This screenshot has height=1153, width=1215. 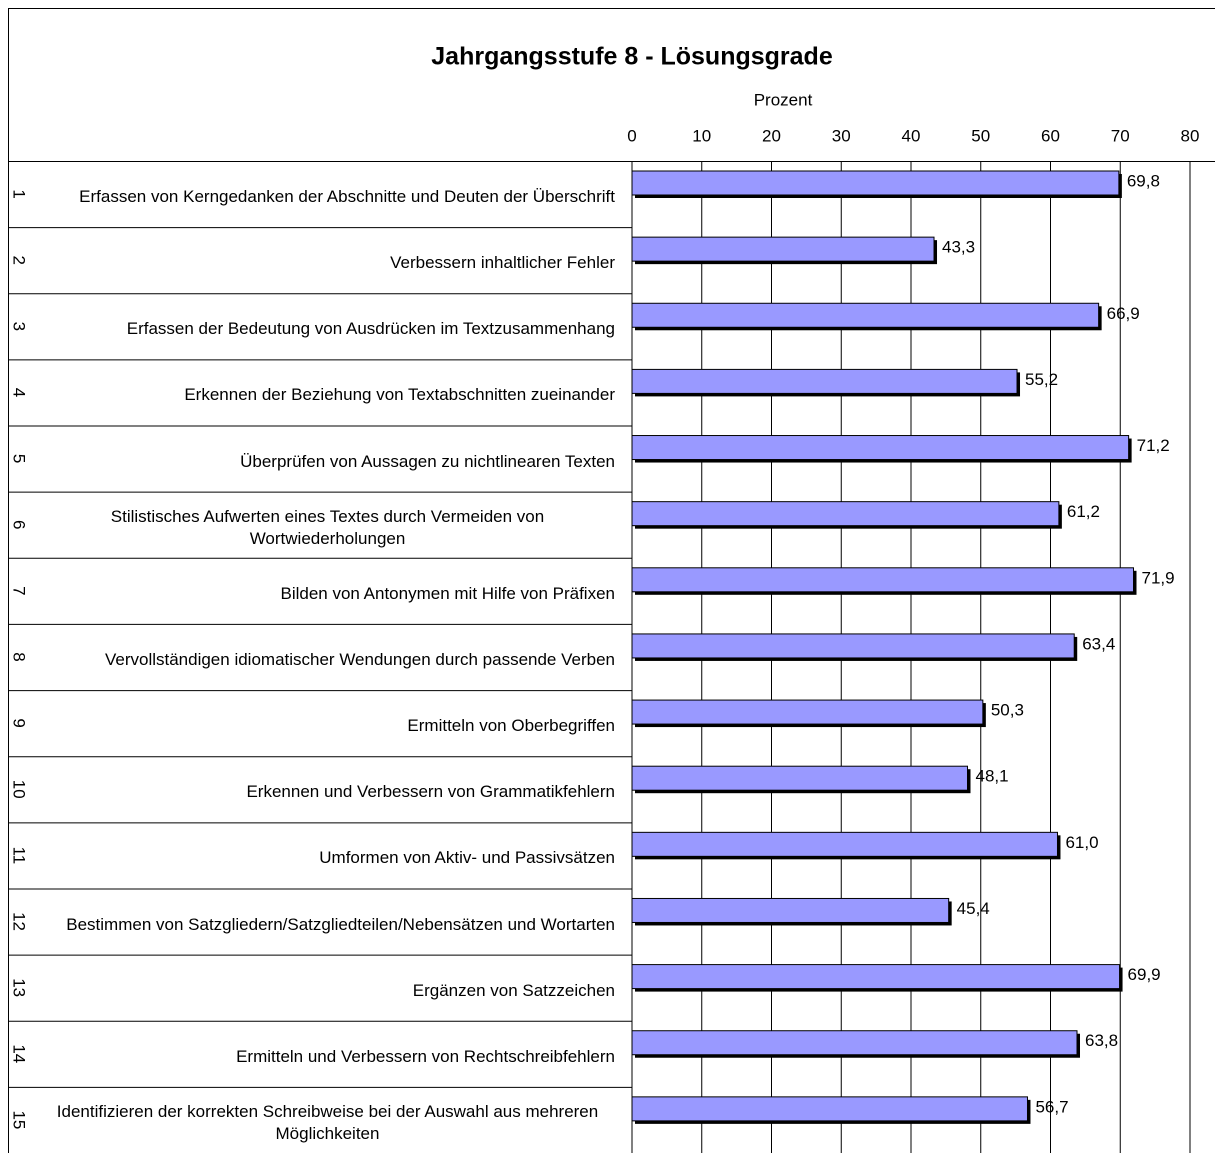 I want to click on category-label: Verbessern inhaltlicher Fehler, so click(x=502, y=263).